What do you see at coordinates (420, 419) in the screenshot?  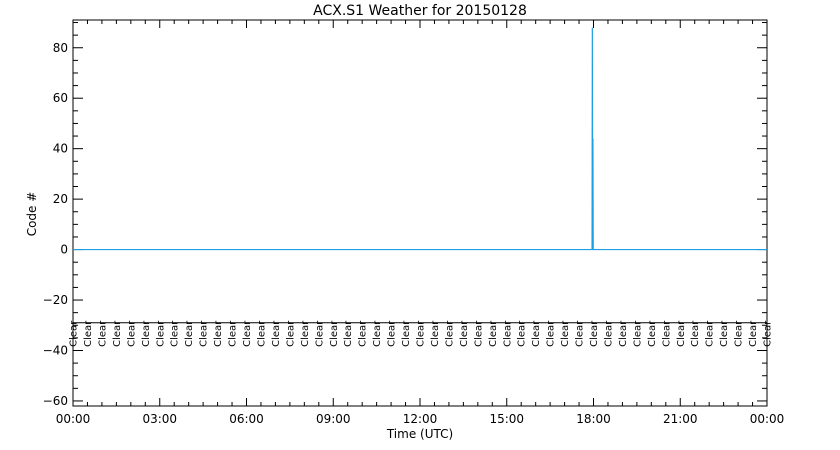 I see `x-tick-label: 12:00` at bounding box center [420, 419].